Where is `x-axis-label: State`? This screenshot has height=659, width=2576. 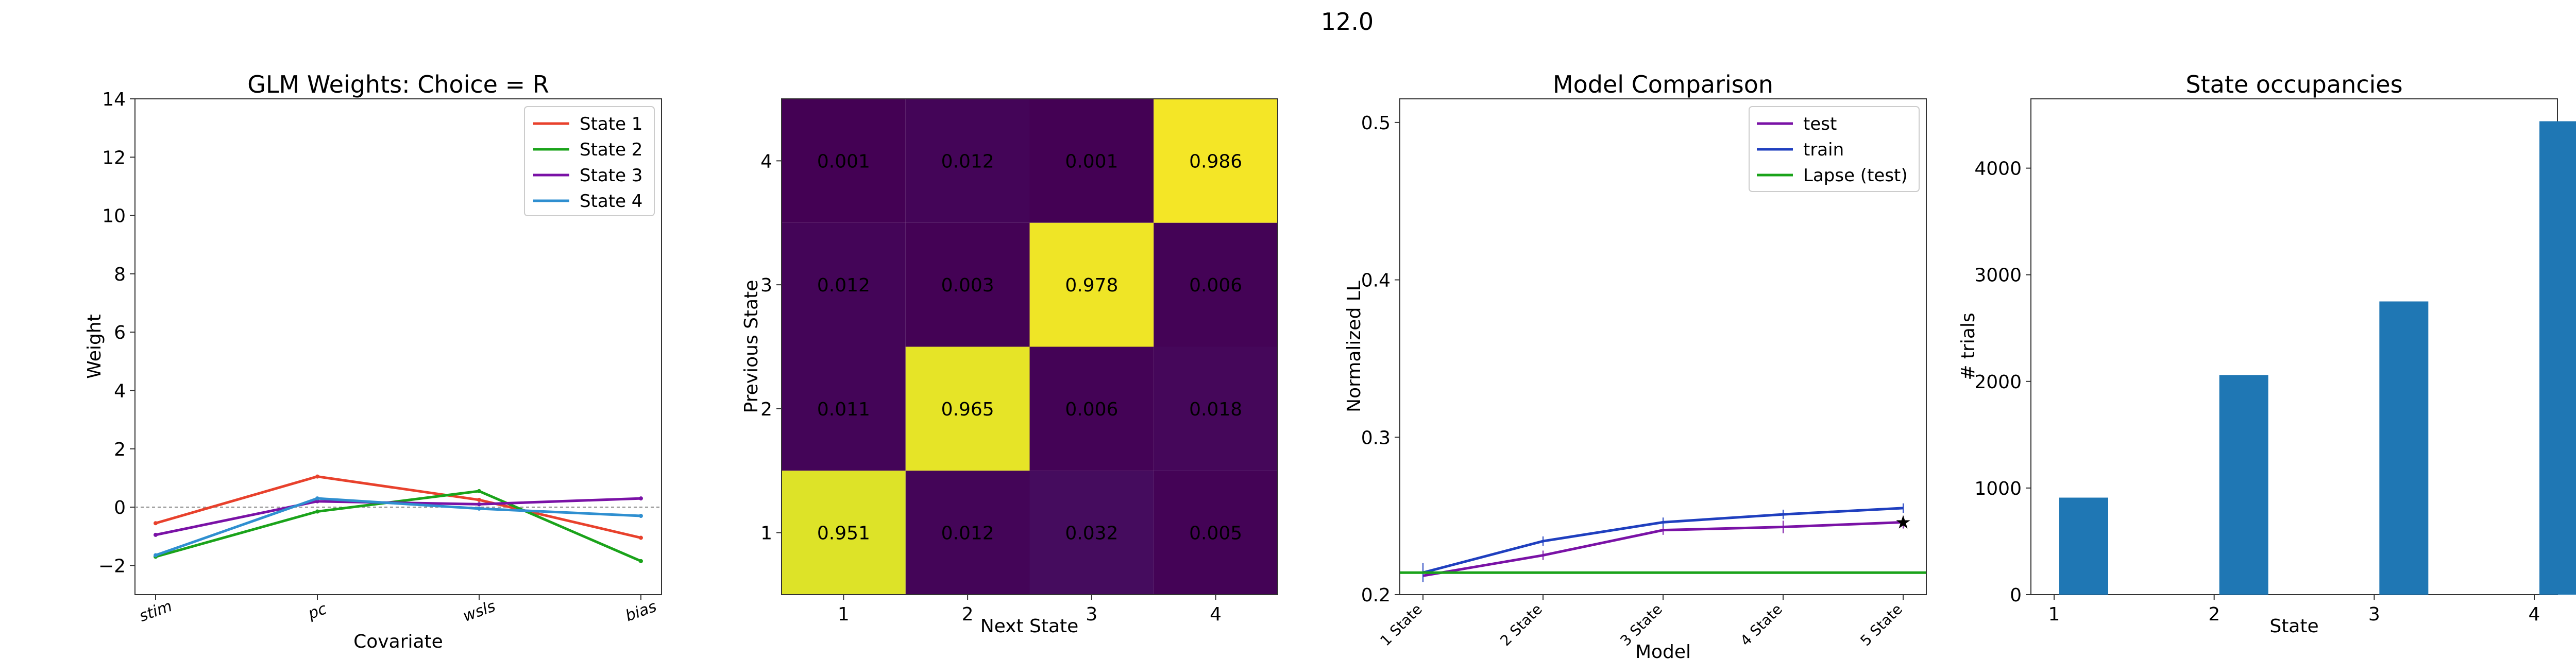
x-axis-label: State is located at coordinates (2293, 626).